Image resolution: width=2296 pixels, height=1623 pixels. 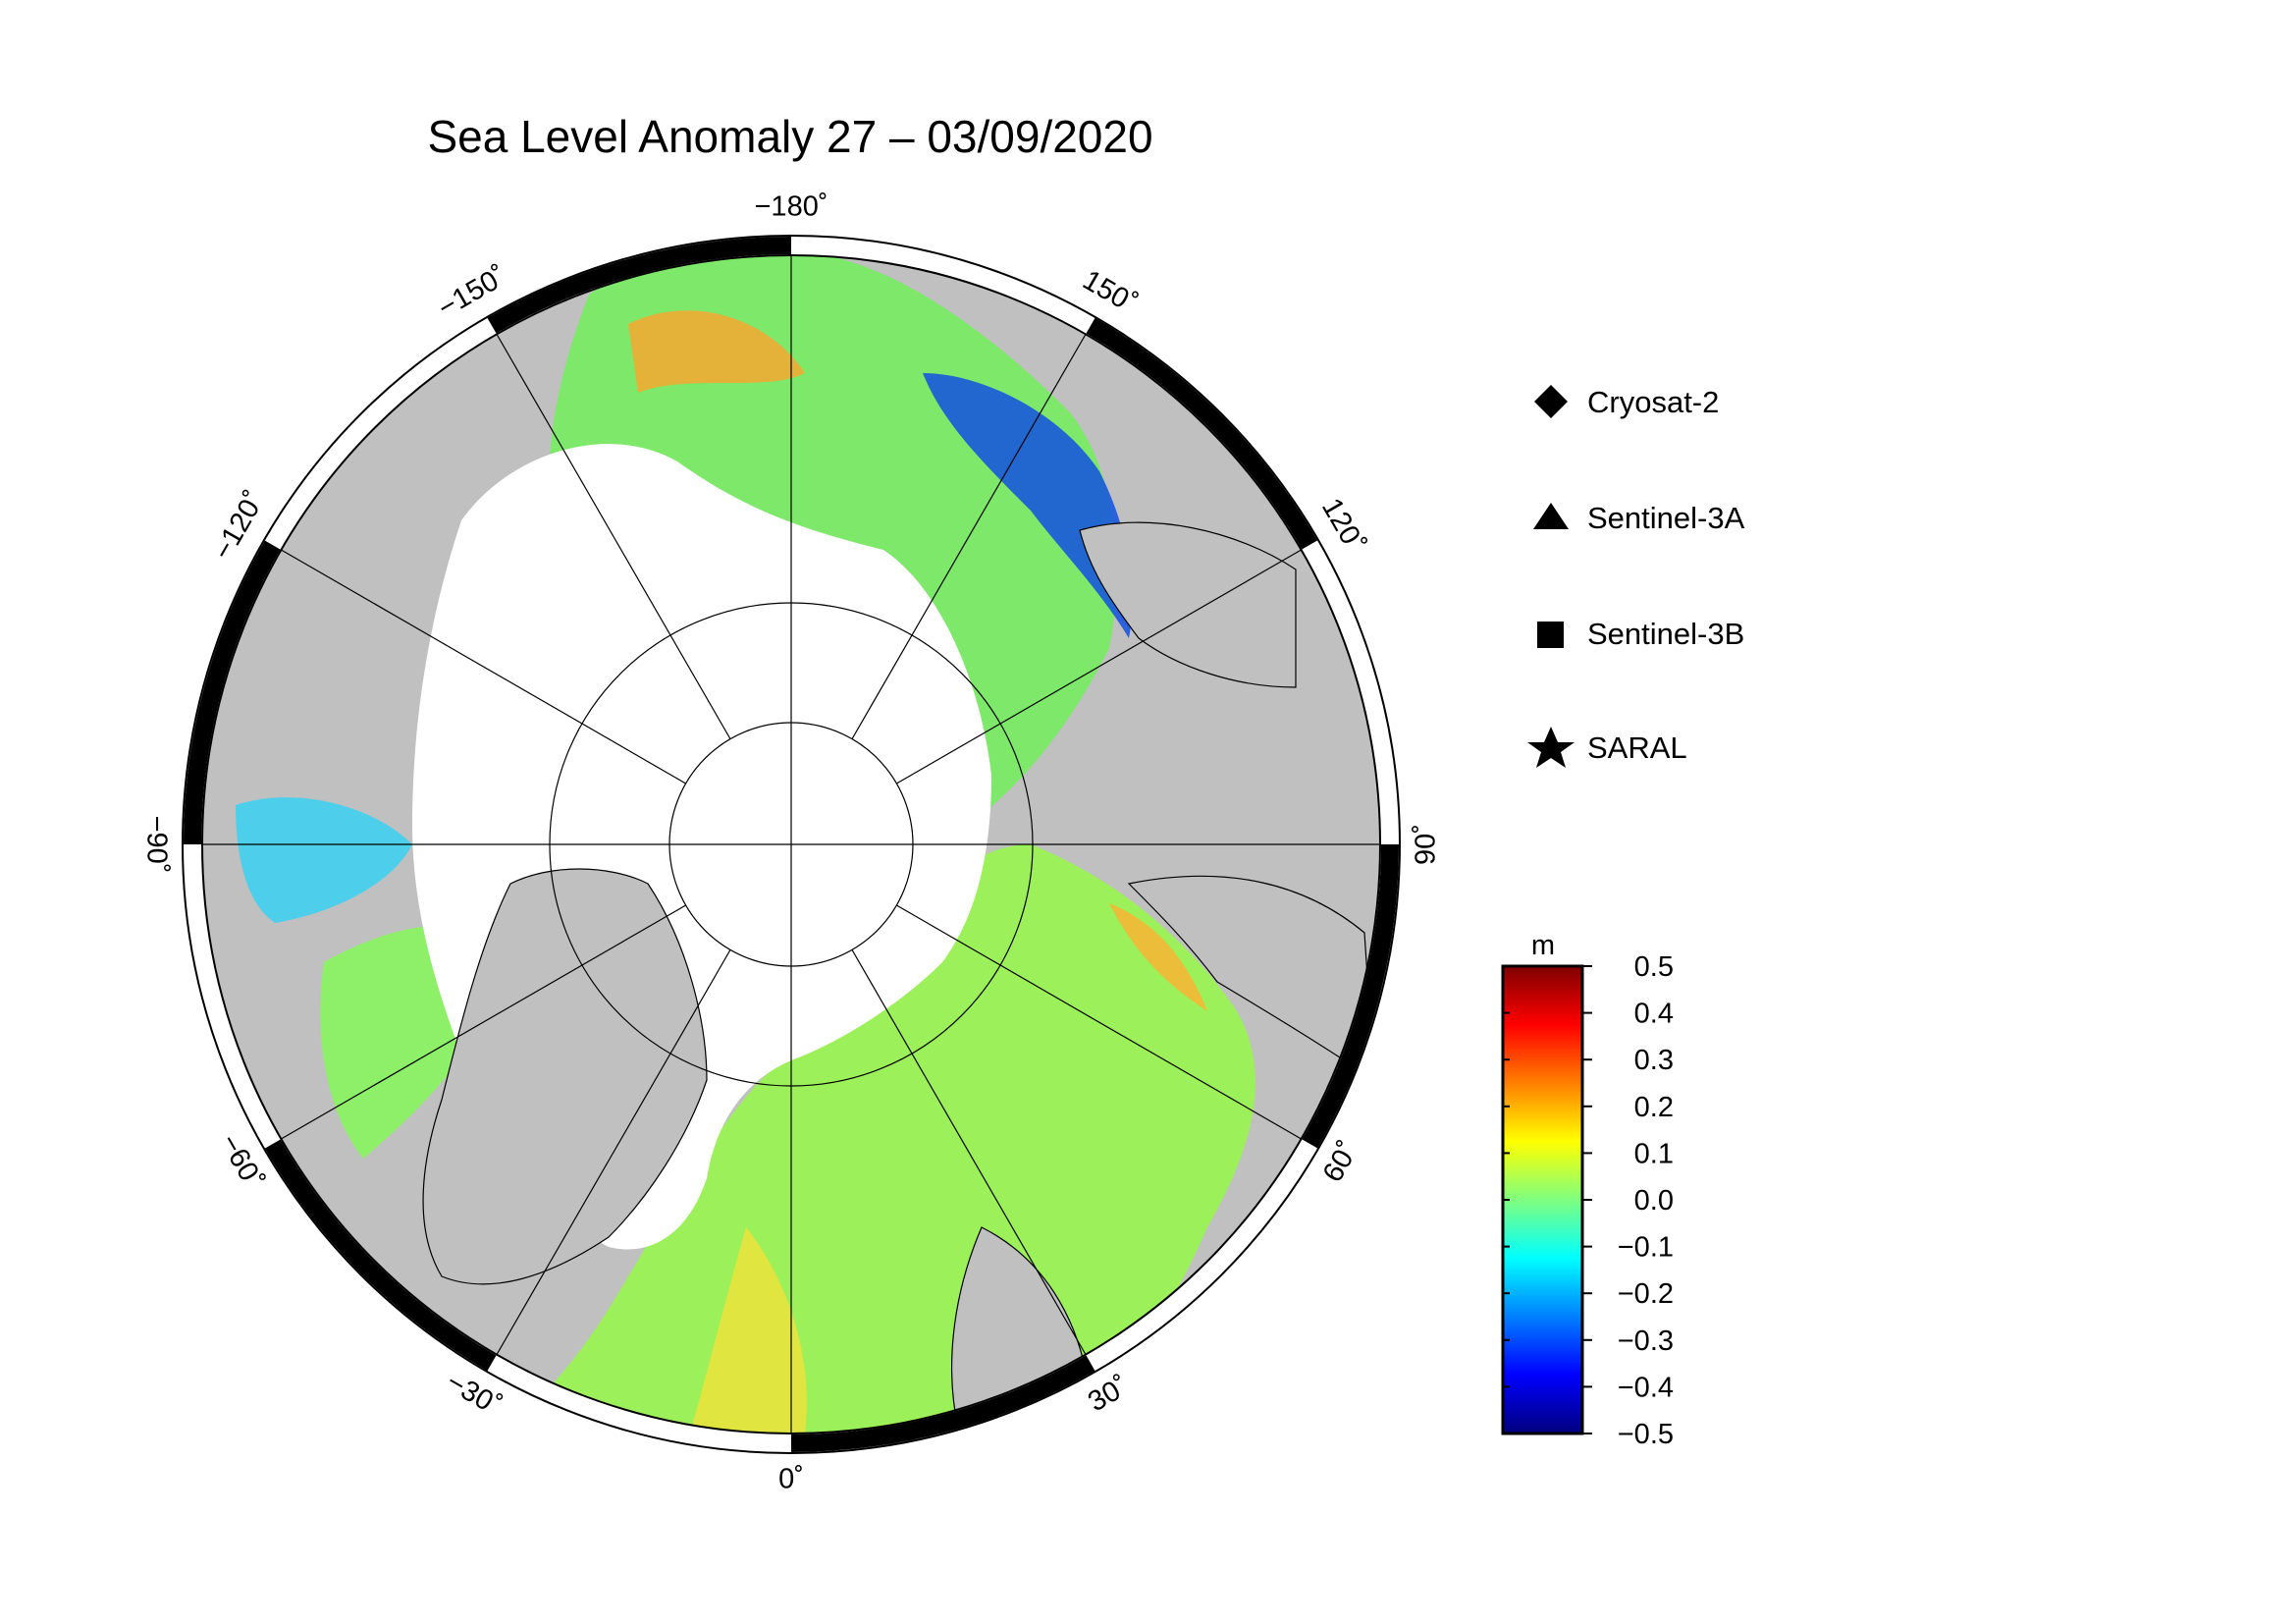 What do you see at coordinates (1654, 1015) in the screenshot?
I see `colorbar-tick-label: 0.4` at bounding box center [1654, 1015].